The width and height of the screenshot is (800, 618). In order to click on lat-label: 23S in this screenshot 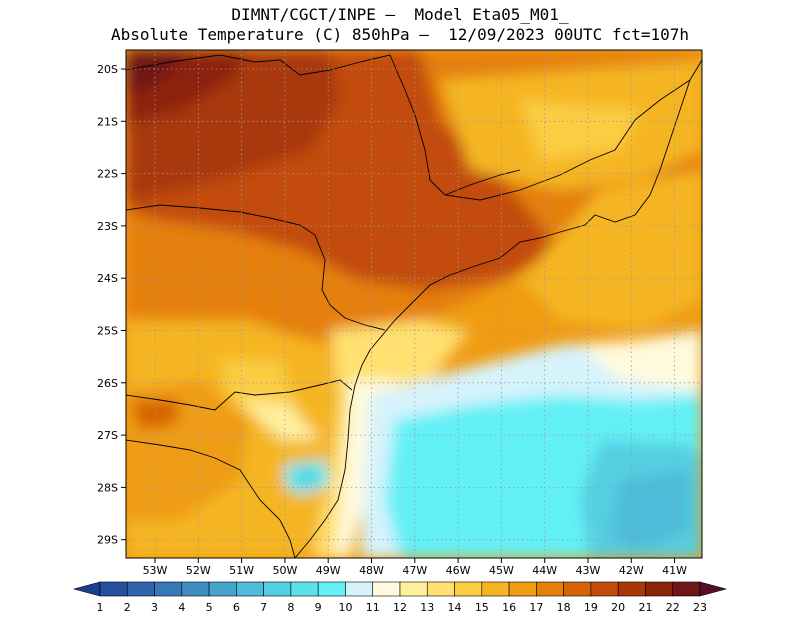, I will do `click(107, 226)`.